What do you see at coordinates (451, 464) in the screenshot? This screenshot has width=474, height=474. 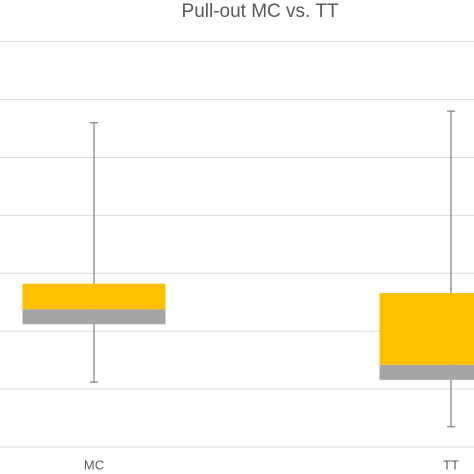 I see `x-tick-label: TT` at bounding box center [451, 464].